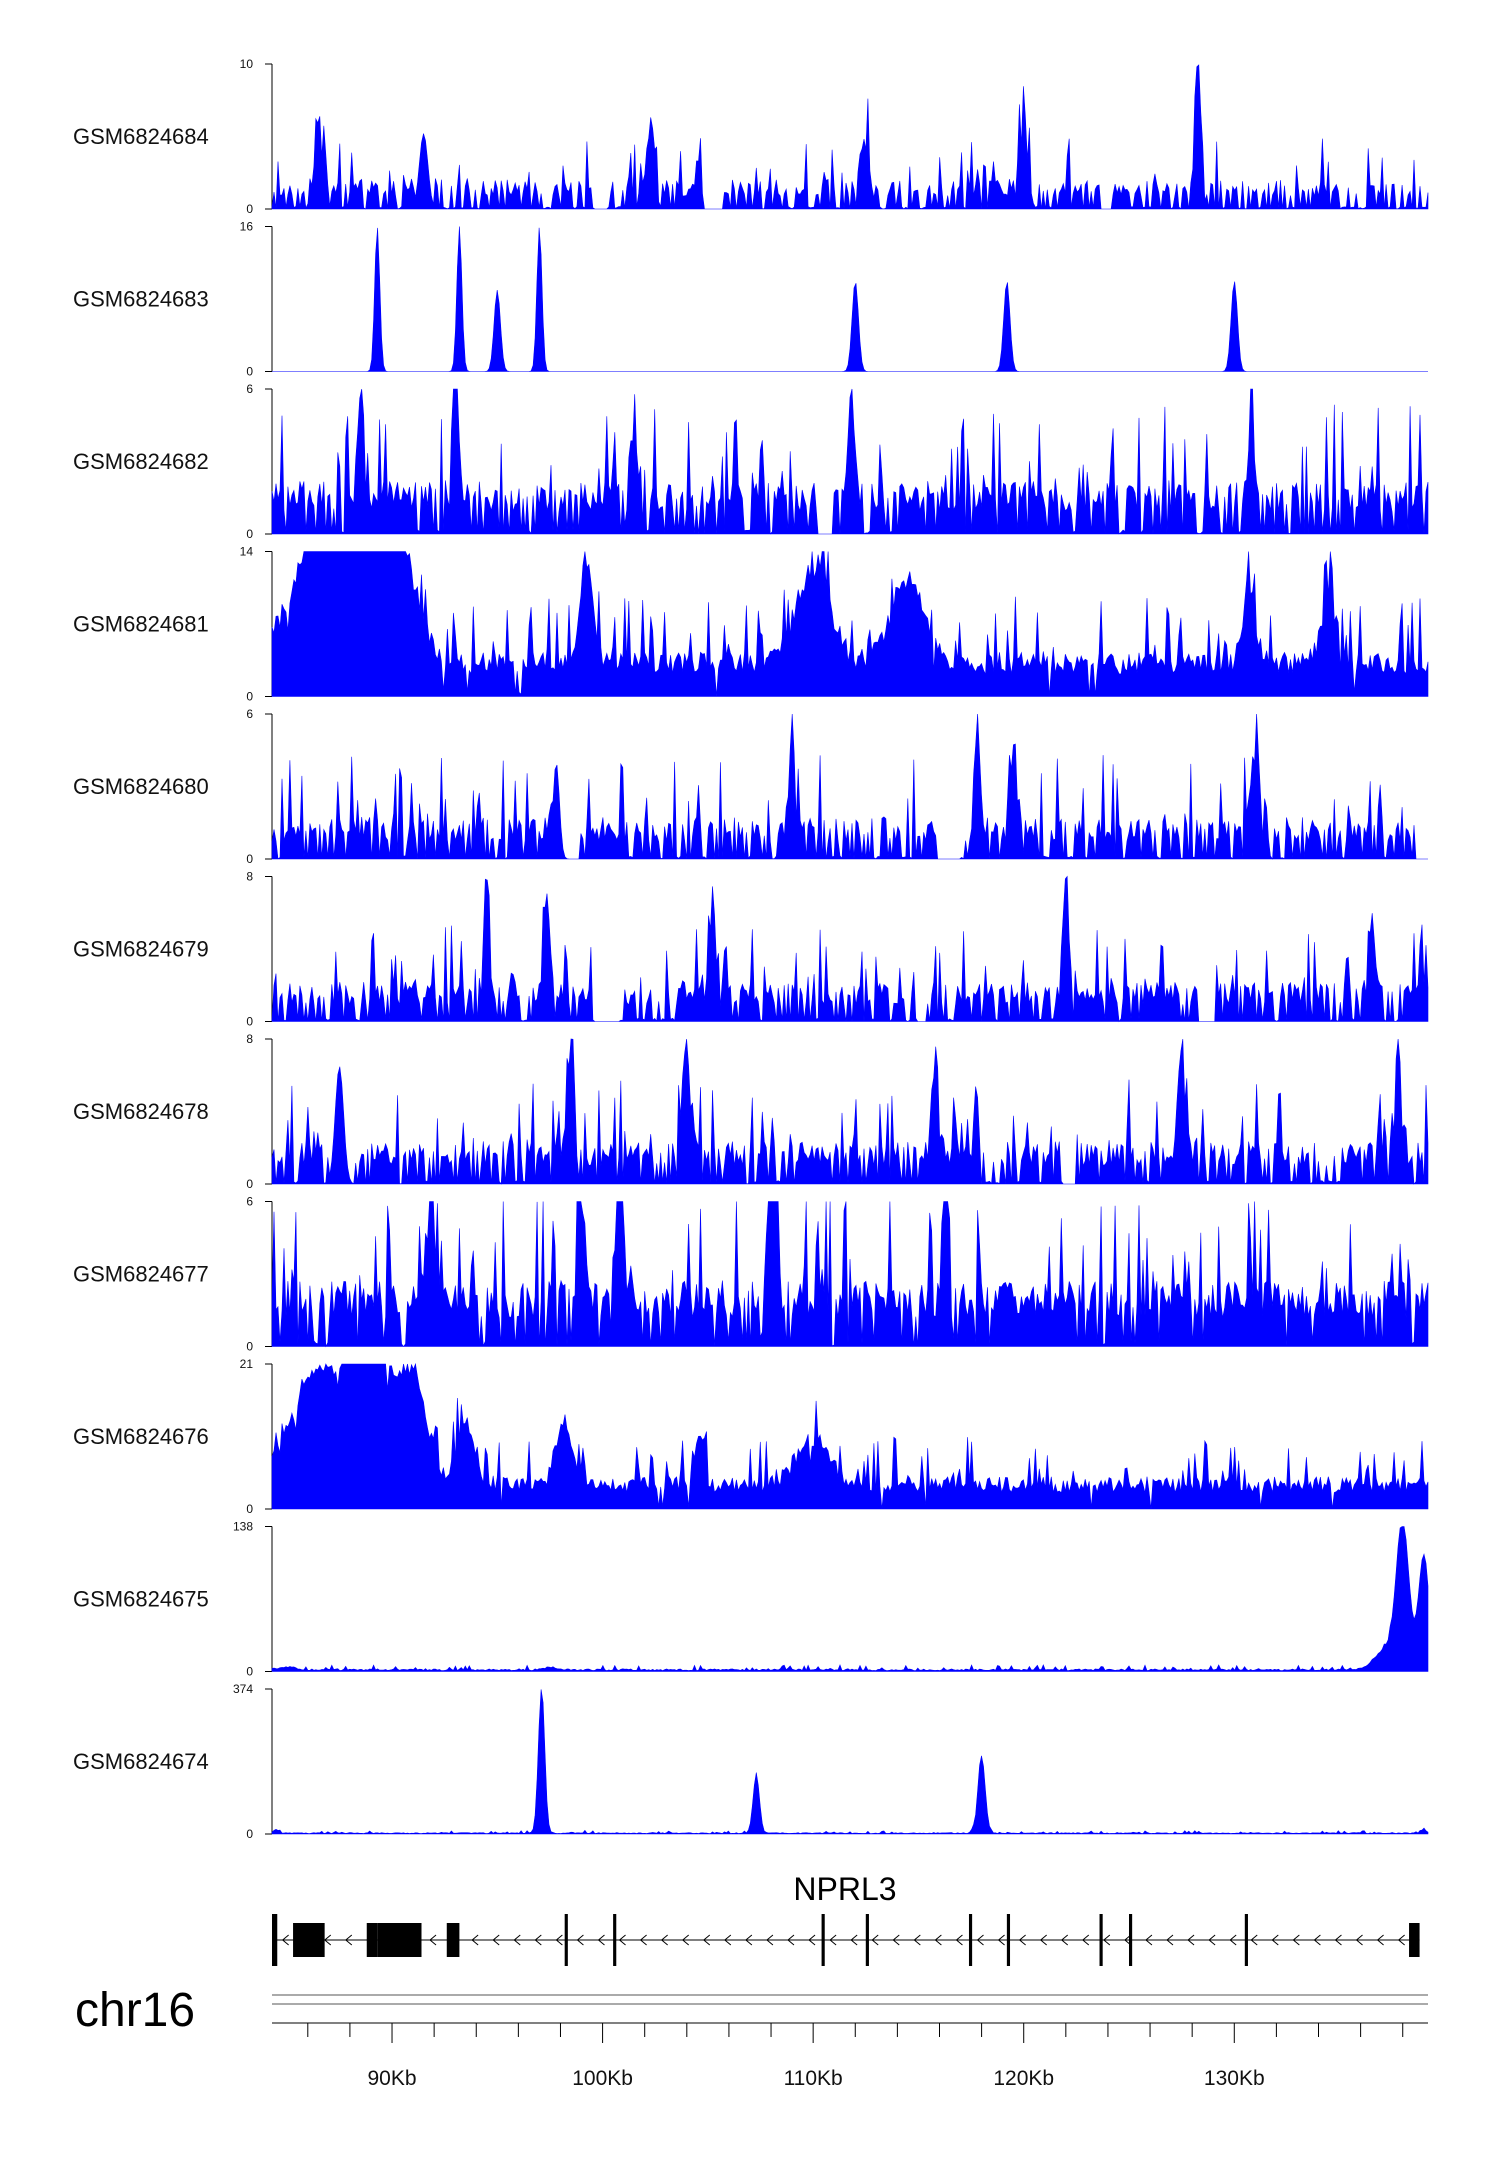 Image resolution: width=1500 pixels, height=2170 pixels. What do you see at coordinates (243, 1527) in the screenshot?
I see `y-axis-max-label: 138` at bounding box center [243, 1527].